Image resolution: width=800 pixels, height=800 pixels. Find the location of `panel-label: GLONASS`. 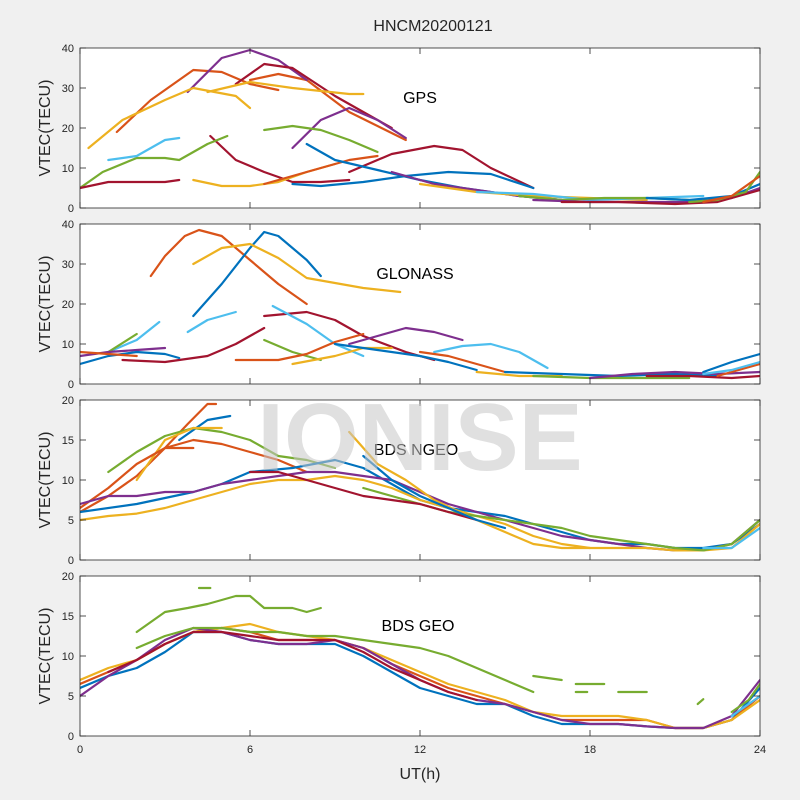

panel-label: GLONASS is located at coordinates (414, 274).